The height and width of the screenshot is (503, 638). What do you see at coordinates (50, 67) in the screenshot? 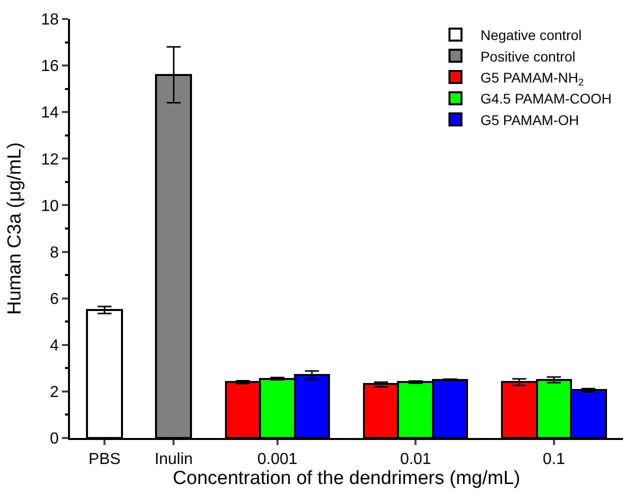
I see `y-tick-label: 16` at bounding box center [50, 67].